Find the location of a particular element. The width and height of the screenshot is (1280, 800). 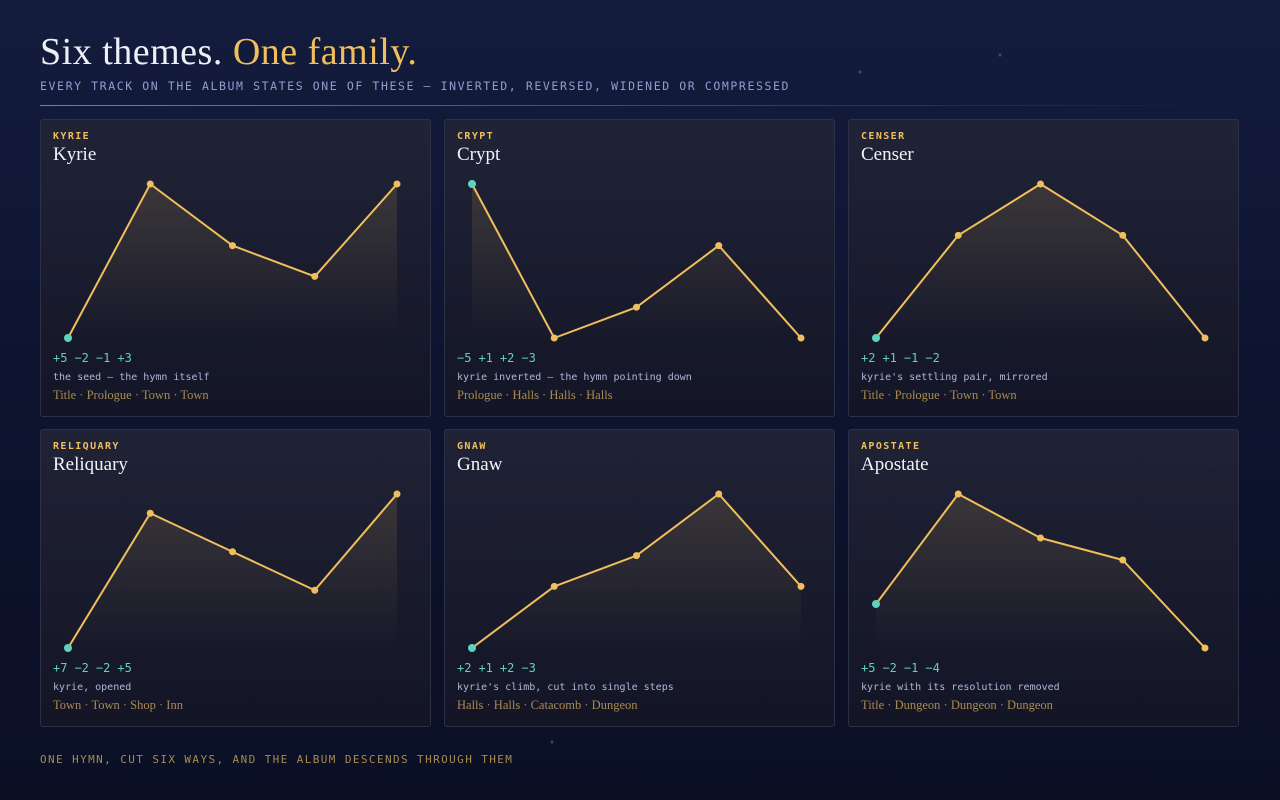

title-accent: One family. is located at coordinates (325, 52).